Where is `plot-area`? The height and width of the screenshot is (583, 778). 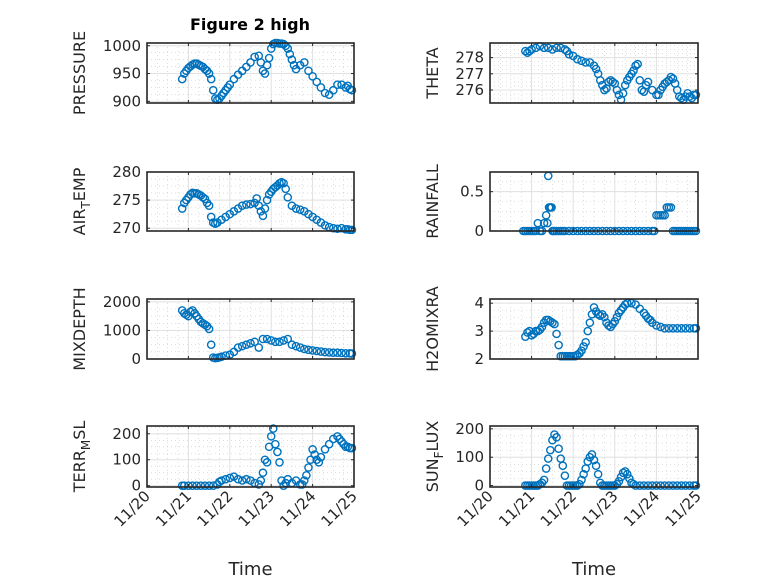
plot-area is located at coordinates (250, 456).